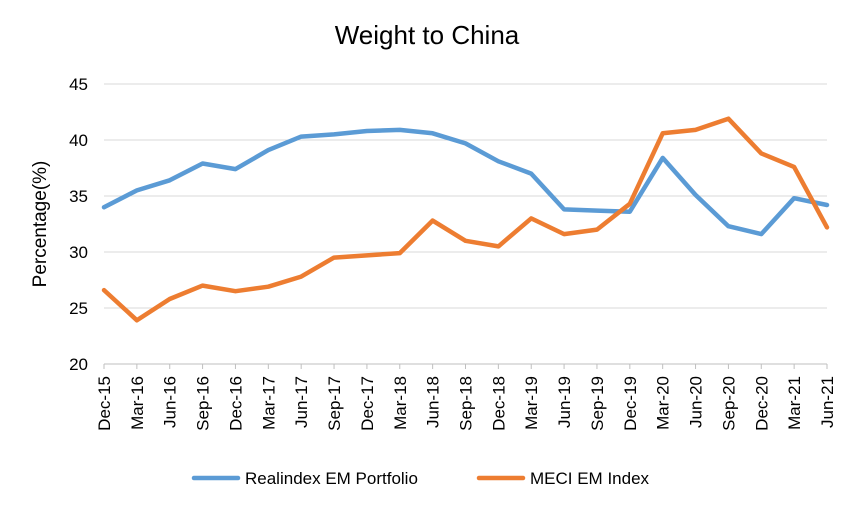 The width and height of the screenshot is (854, 506). I want to click on x-tick-label: Jun-16, so click(170, 402).